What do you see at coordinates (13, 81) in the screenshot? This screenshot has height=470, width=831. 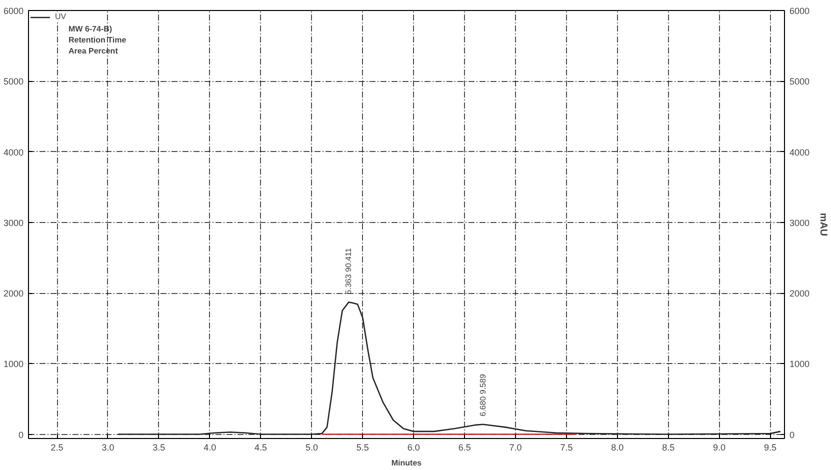 I see `y-tick-label: 5000` at bounding box center [13, 81].